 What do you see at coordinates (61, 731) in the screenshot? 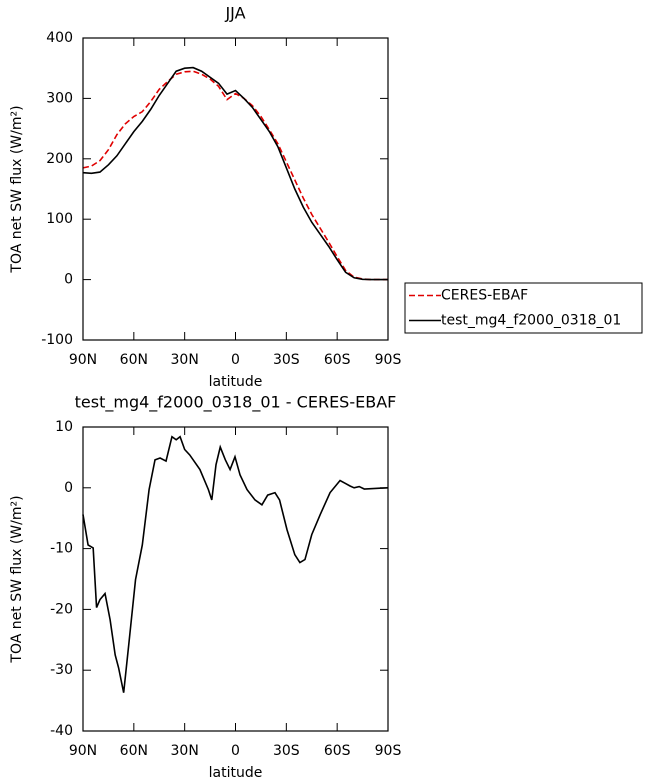
I see `y-tick-label: -40` at bounding box center [61, 731].